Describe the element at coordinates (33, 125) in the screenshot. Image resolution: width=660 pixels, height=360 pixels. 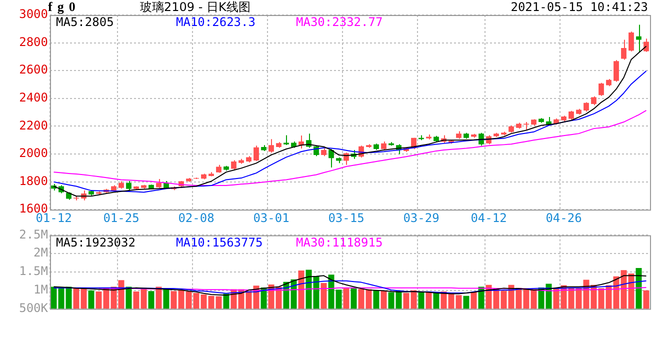
I see `y-tick-label: 2200` at that location.